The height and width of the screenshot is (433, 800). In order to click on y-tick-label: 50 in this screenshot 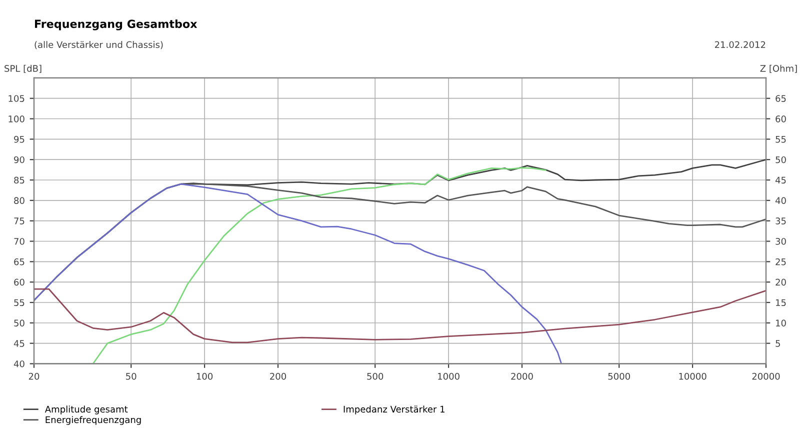, I will do `click(19, 323)`.